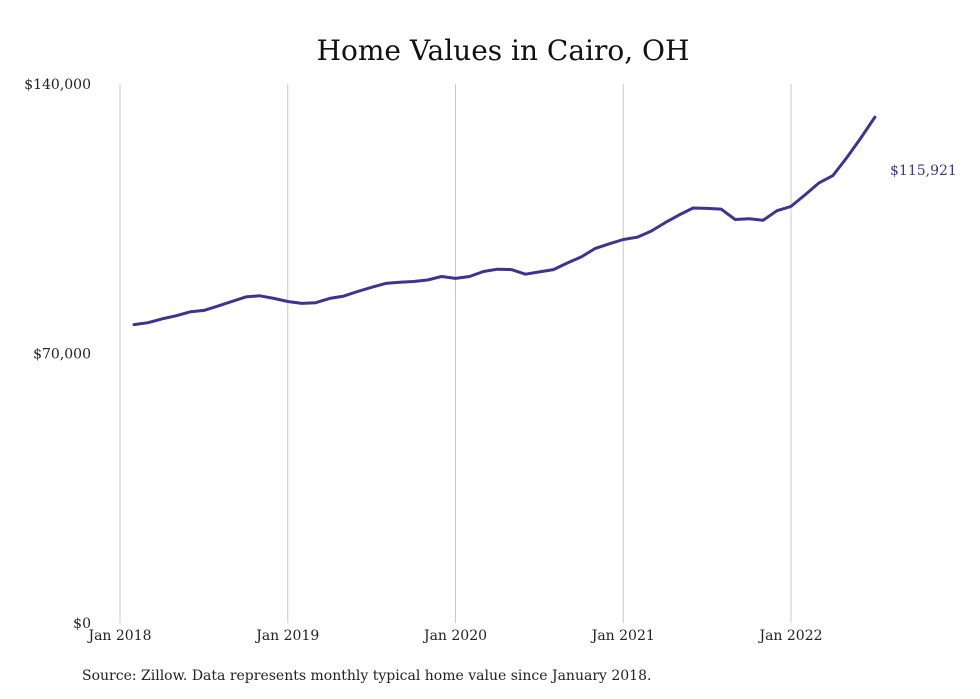 The width and height of the screenshot is (980, 699). I want to click on x-tick-label-3: Jan 2021, so click(622, 636).